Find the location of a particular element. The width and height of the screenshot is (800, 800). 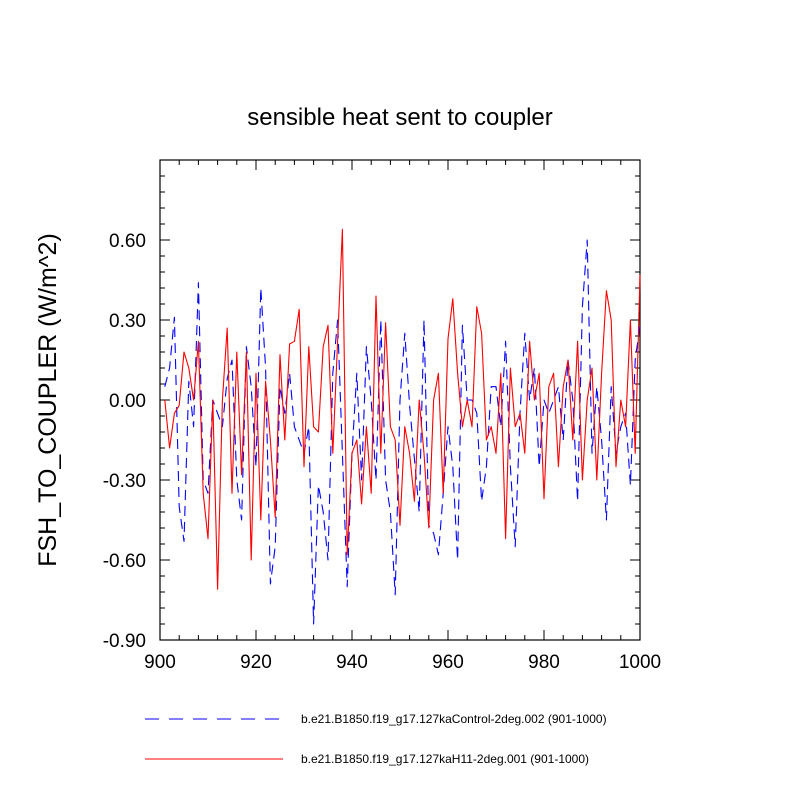

chart-title: sensible heat sent to coupler is located at coordinates (400, 117).